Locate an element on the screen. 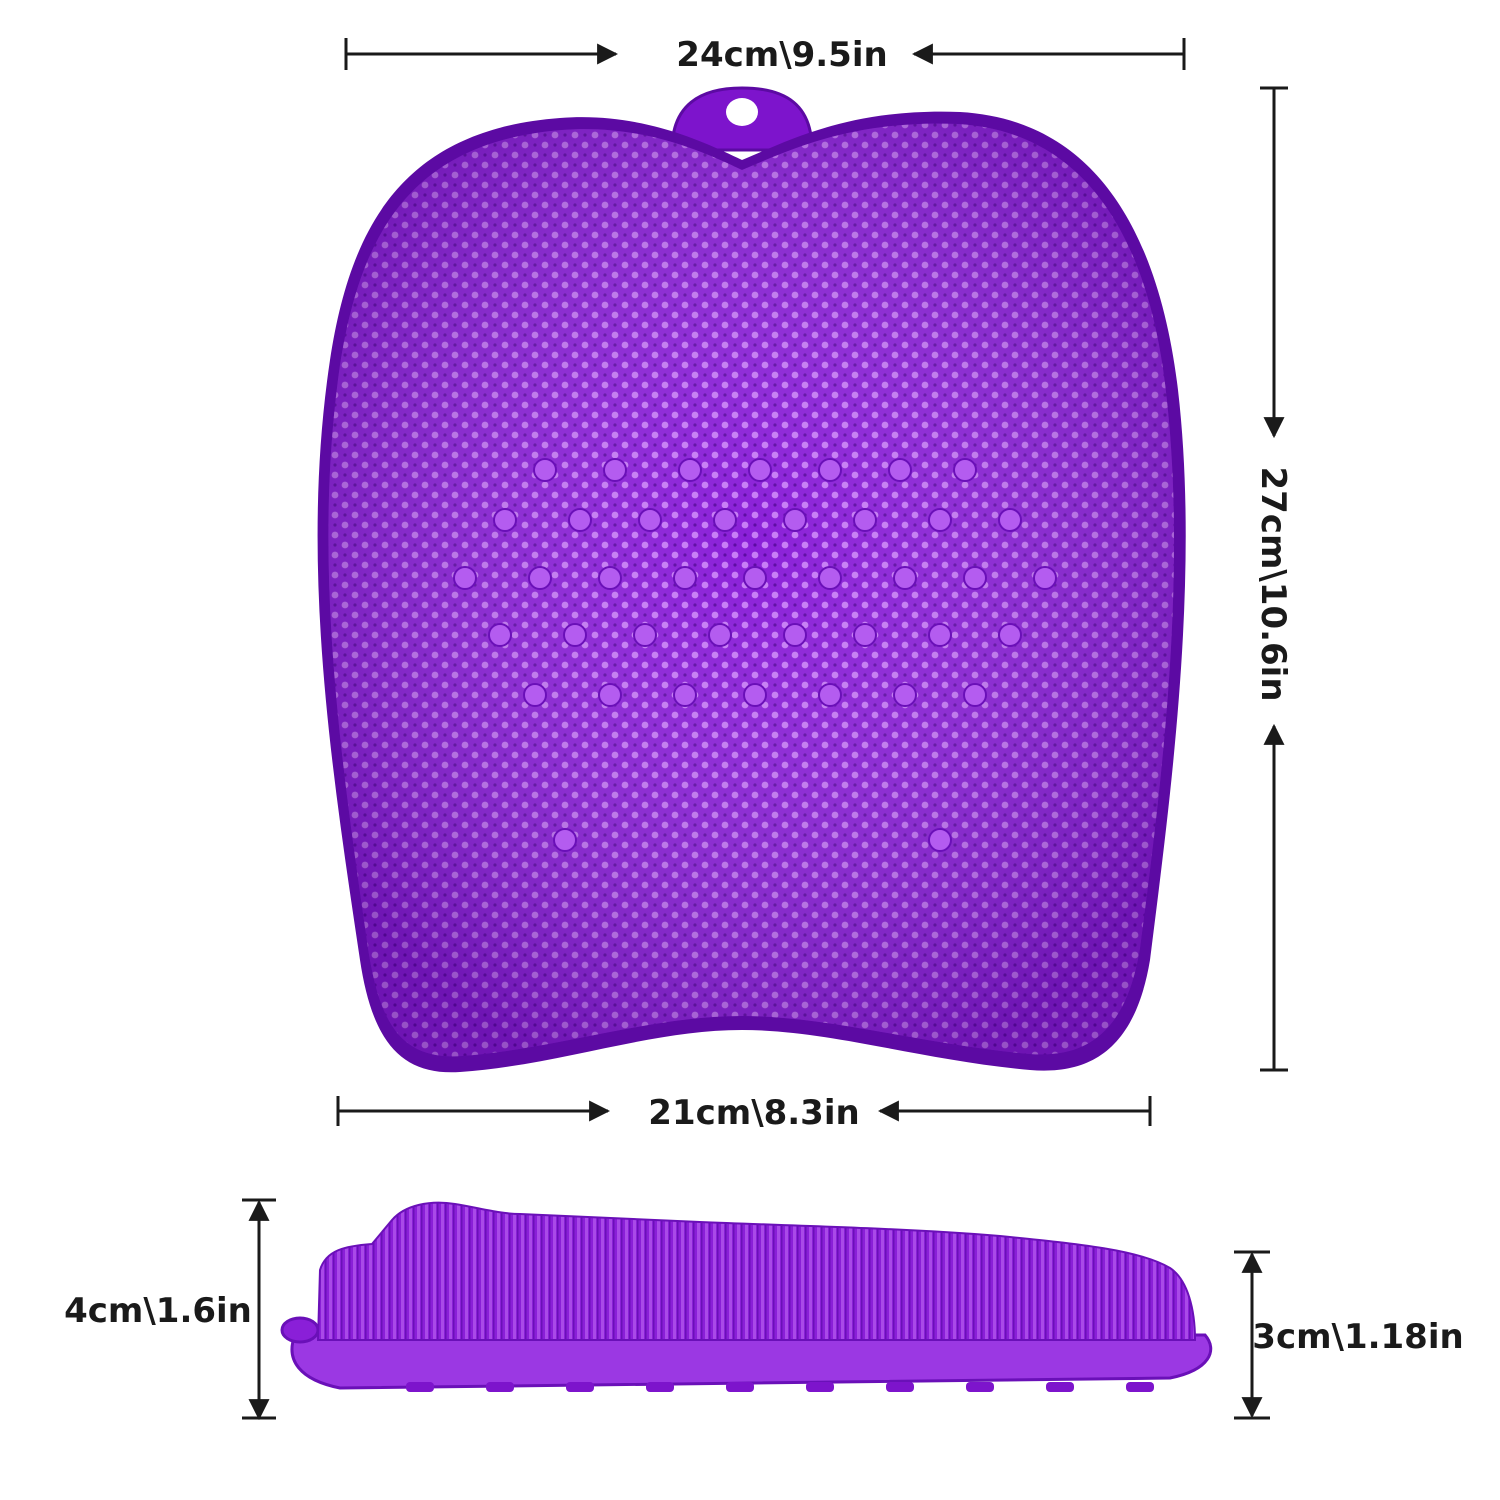  side-right-height-label: 3cm\1.18in is located at coordinates (1357, 1337).